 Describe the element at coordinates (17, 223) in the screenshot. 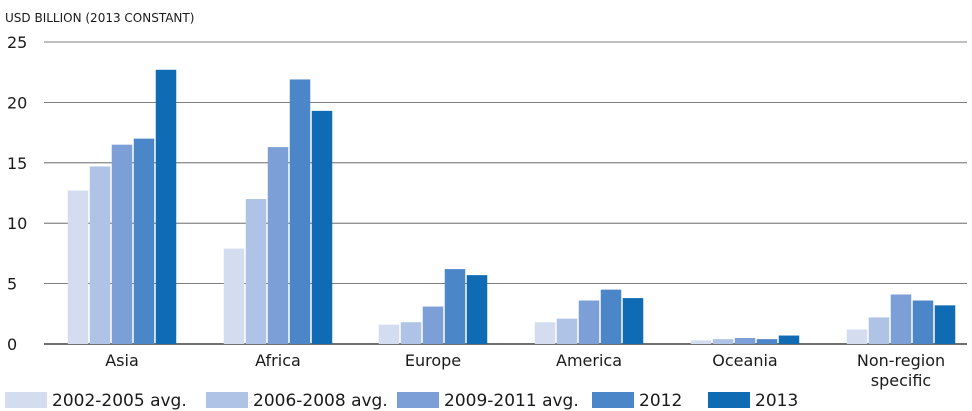

I see `y-tick-label: 10` at that location.